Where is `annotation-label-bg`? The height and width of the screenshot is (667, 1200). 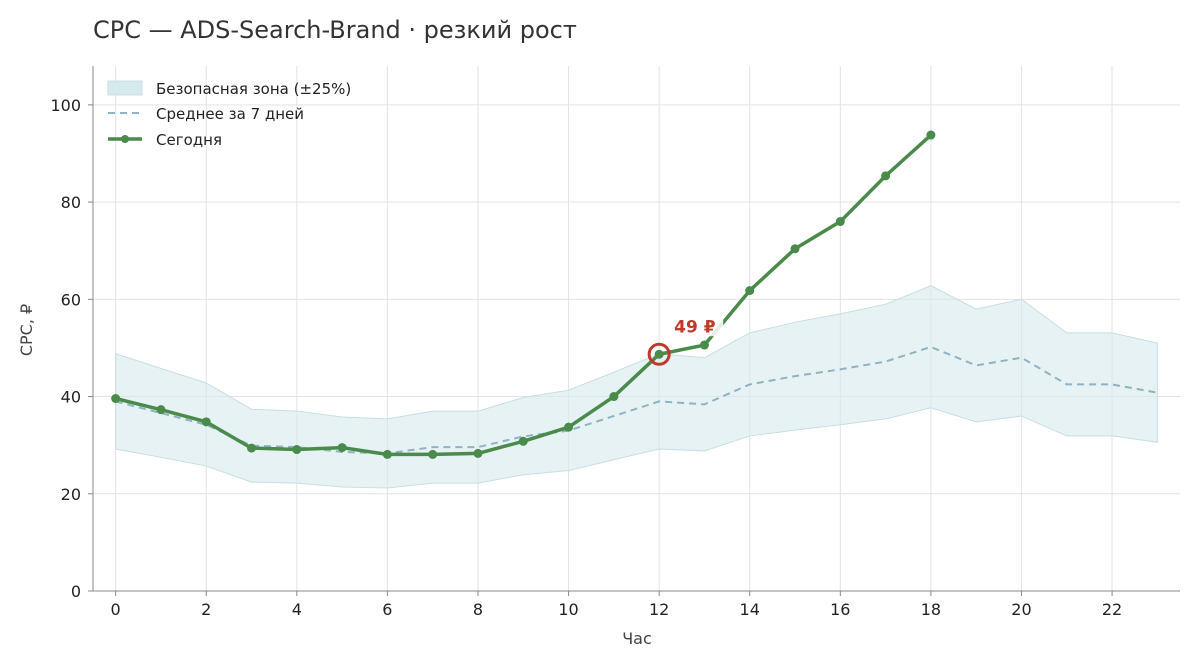 annotation-label-bg is located at coordinates (697, 324).